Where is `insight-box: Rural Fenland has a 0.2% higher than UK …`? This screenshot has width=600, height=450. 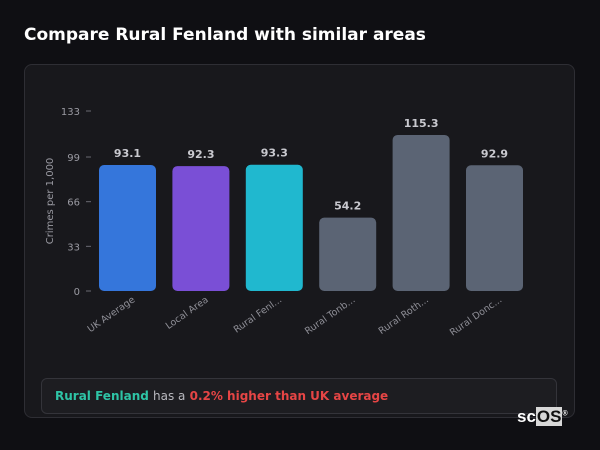
insight-box: Rural Fenland has a 0.2% higher than UK … is located at coordinates (299, 396).